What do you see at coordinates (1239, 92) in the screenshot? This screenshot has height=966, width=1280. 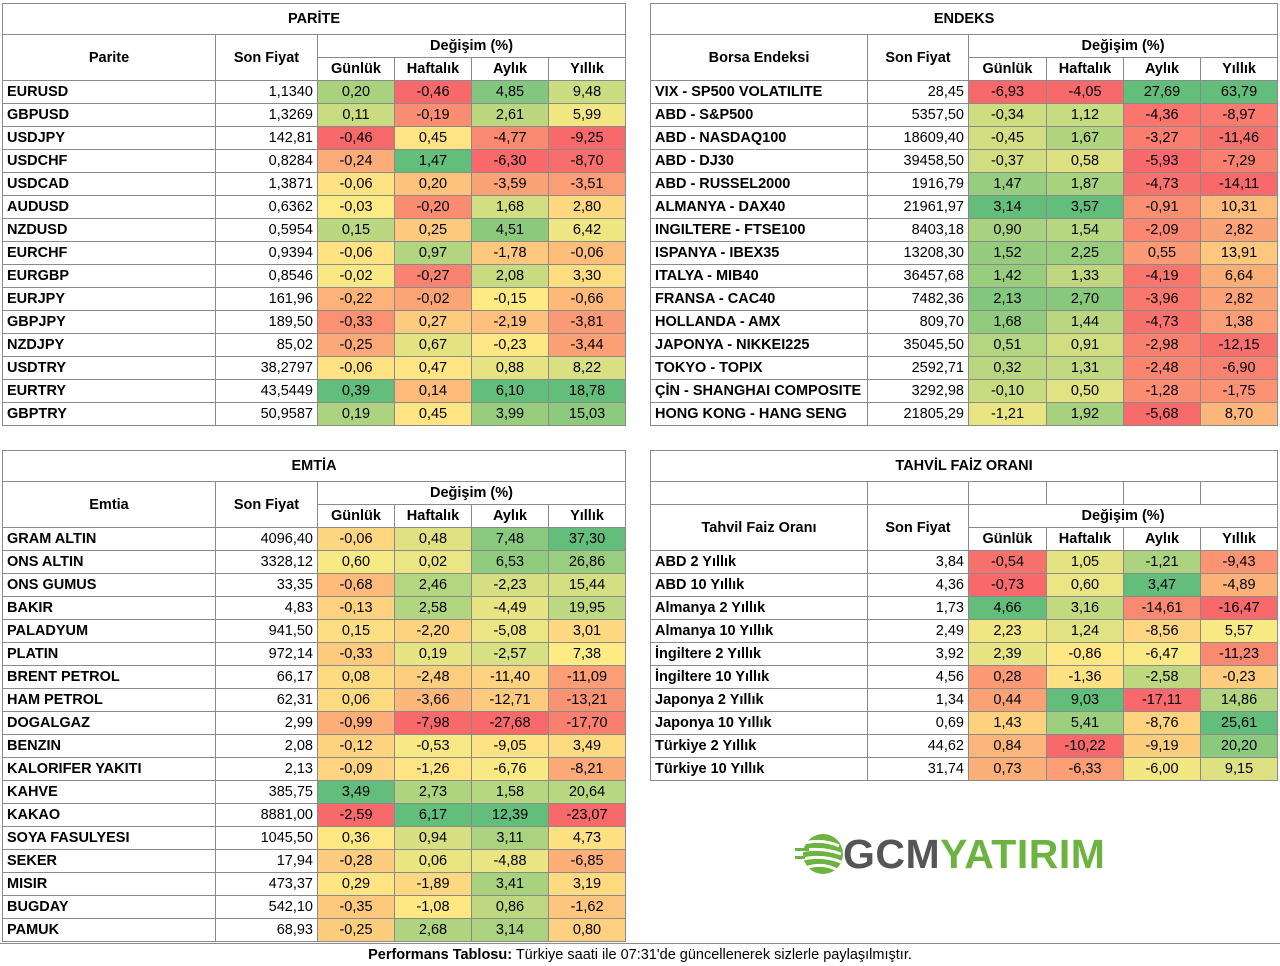 I see `degisim-yillik-cell: 63,79` at bounding box center [1239, 92].